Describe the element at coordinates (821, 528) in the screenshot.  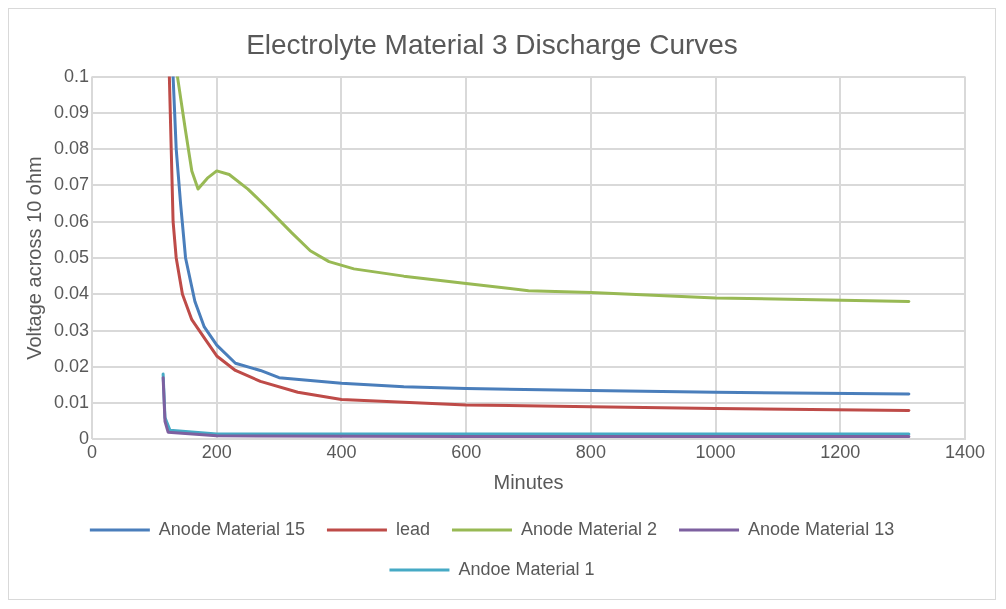
I see `legend-label: Anode Material 13` at that location.